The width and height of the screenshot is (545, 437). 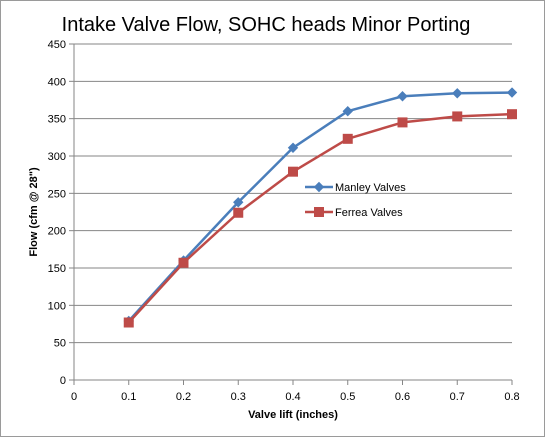 I want to click on legend-label: Ferrea Valves, so click(x=369, y=213).